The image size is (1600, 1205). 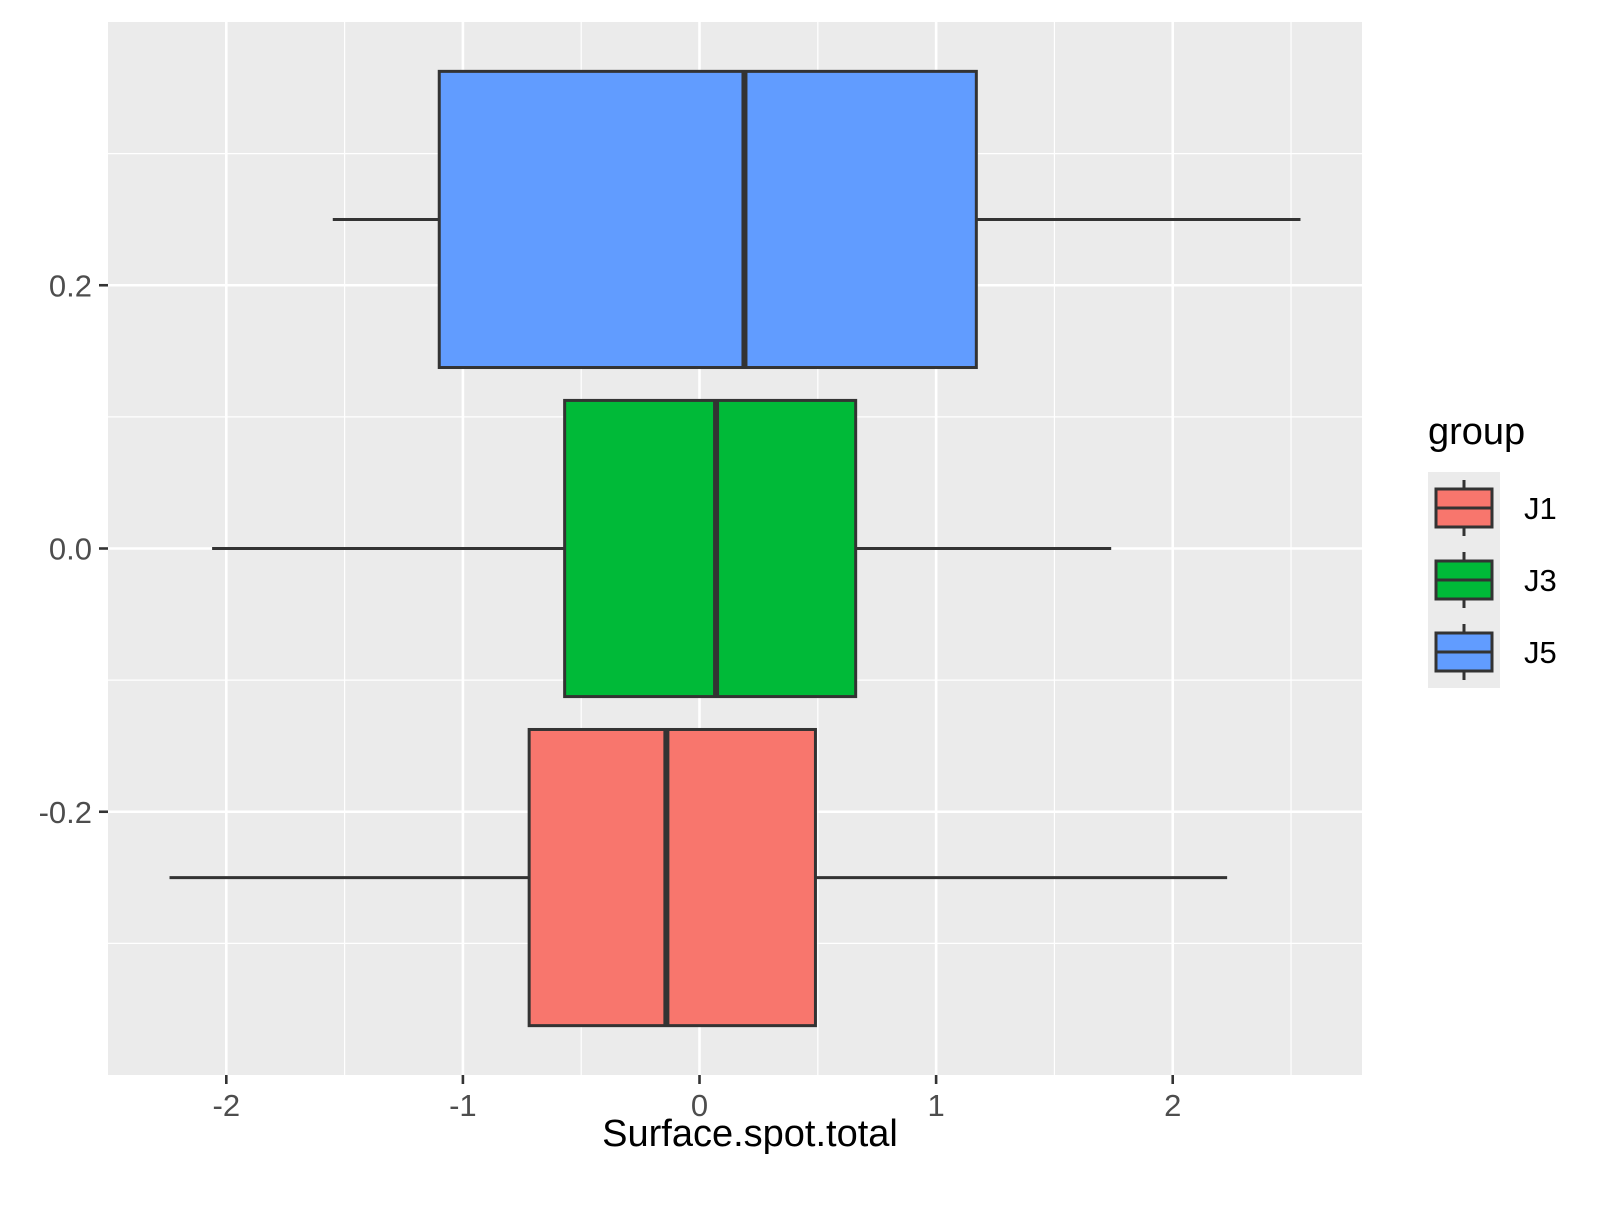 What do you see at coordinates (463, 1105) in the screenshot?
I see `x-tick-label: -1` at bounding box center [463, 1105].